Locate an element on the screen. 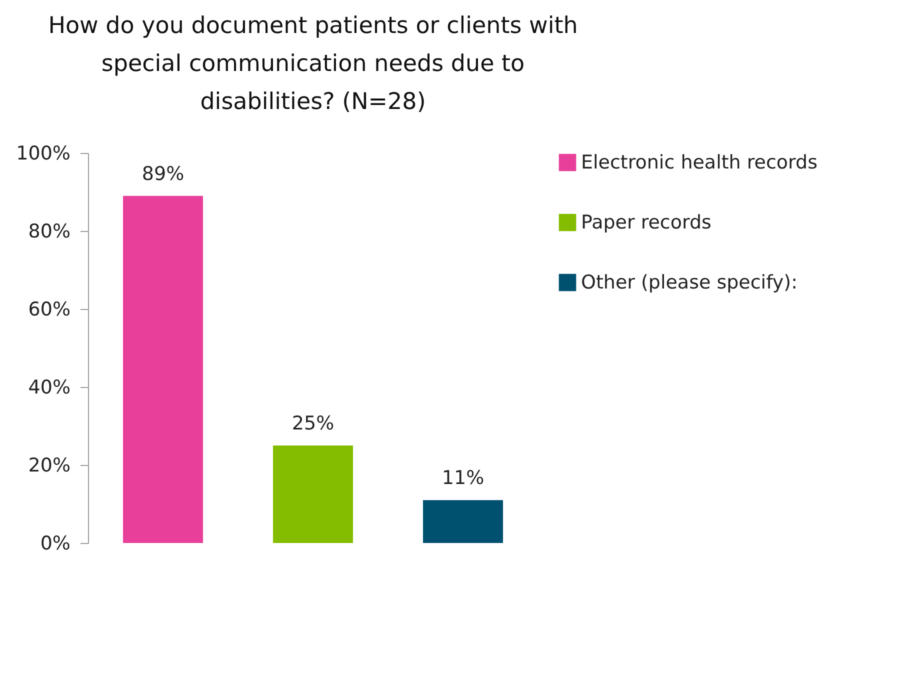  y-tick-label: 0% is located at coordinates (55, 543).